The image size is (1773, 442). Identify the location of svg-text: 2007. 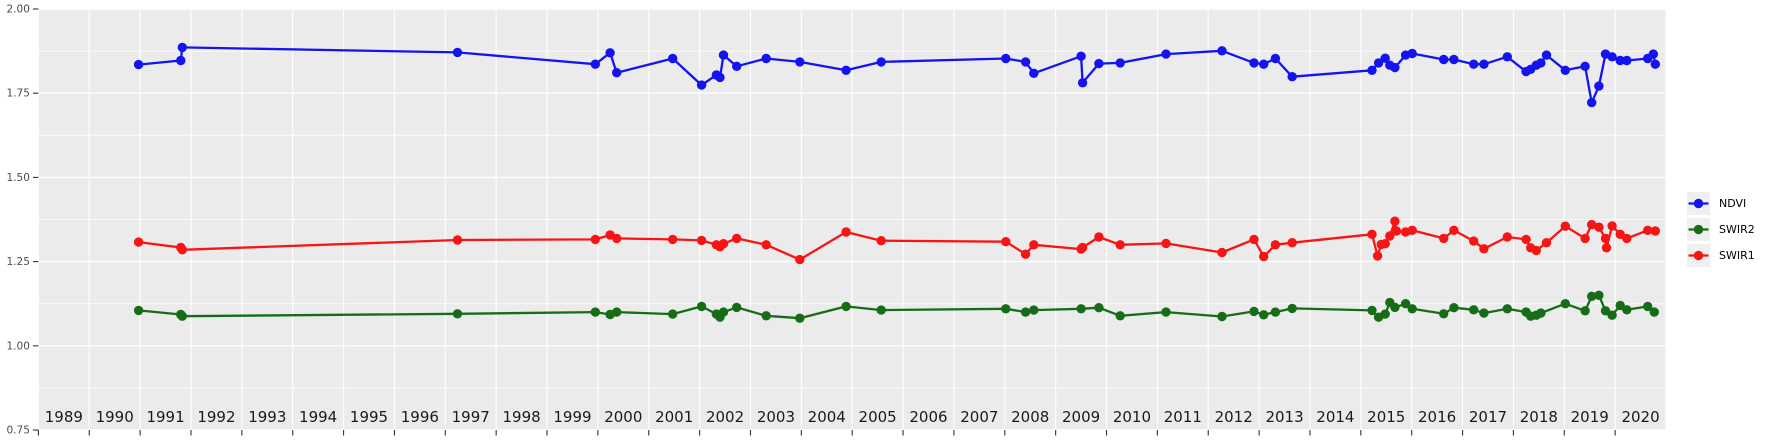
(979, 417).